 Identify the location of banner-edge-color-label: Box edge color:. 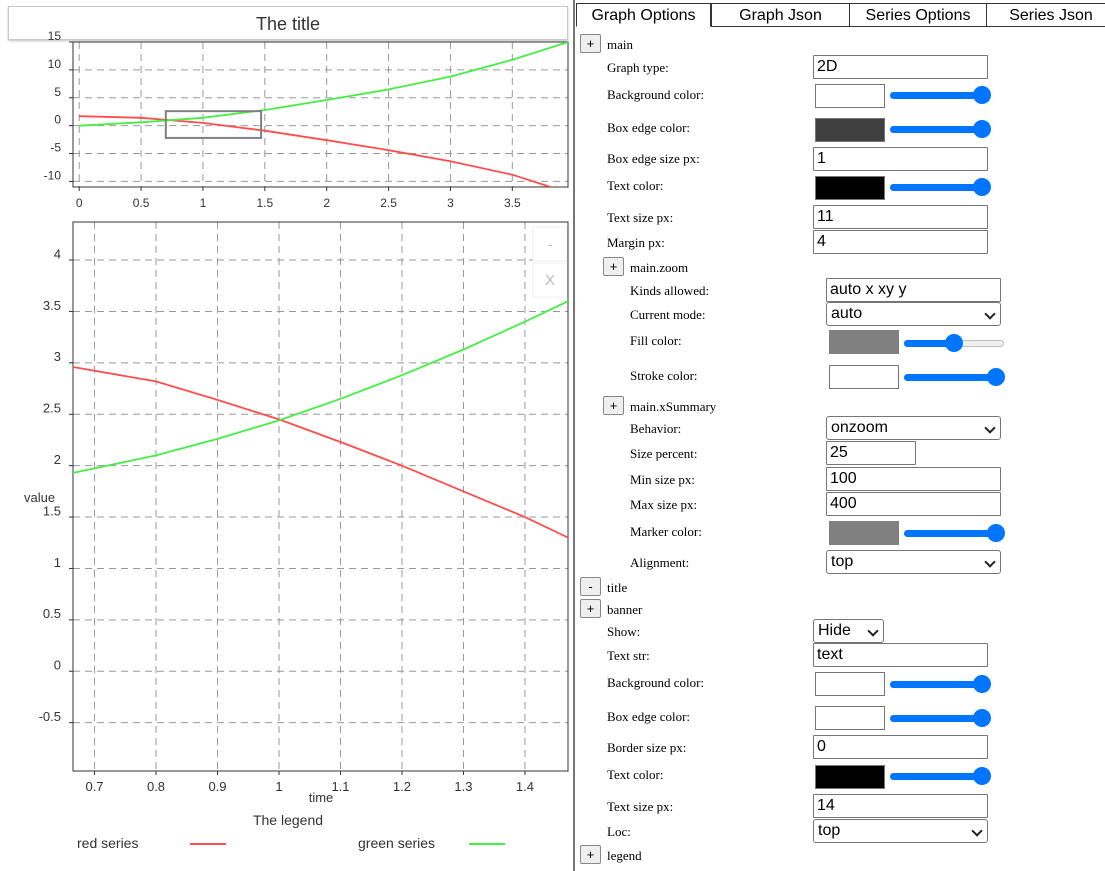
(649, 716).